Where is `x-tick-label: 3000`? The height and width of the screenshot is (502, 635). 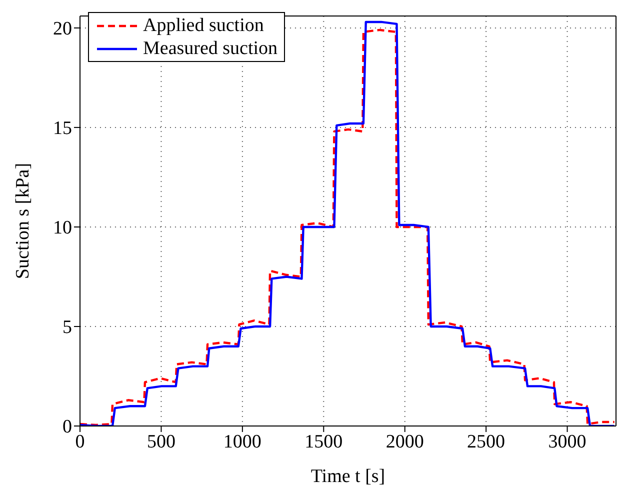
x-tick-label: 3000 is located at coordinates (567, 441).